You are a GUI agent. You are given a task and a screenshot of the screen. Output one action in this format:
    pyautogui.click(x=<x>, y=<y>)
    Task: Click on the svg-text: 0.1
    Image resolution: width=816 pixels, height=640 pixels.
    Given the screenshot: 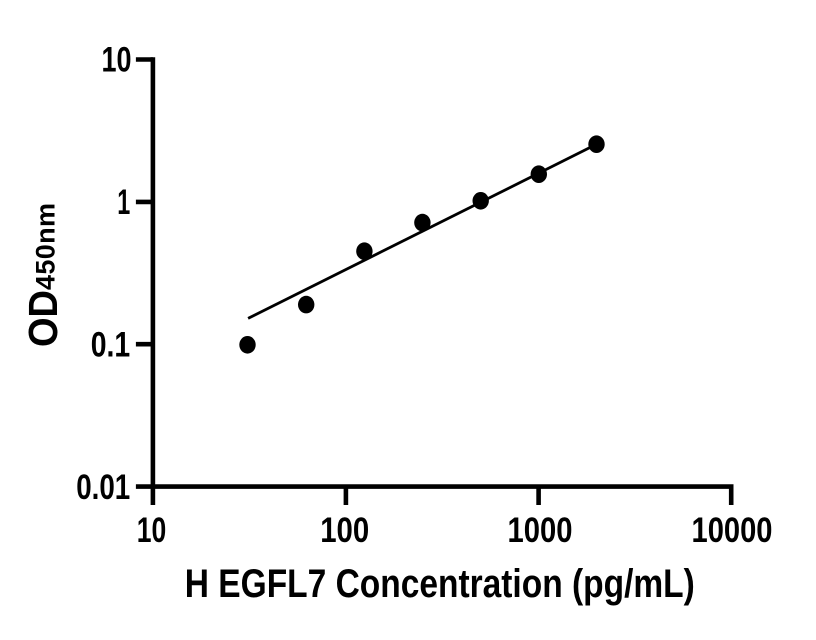 What is the action you would take?
    pyautogui.click(x=111, y=344)
    